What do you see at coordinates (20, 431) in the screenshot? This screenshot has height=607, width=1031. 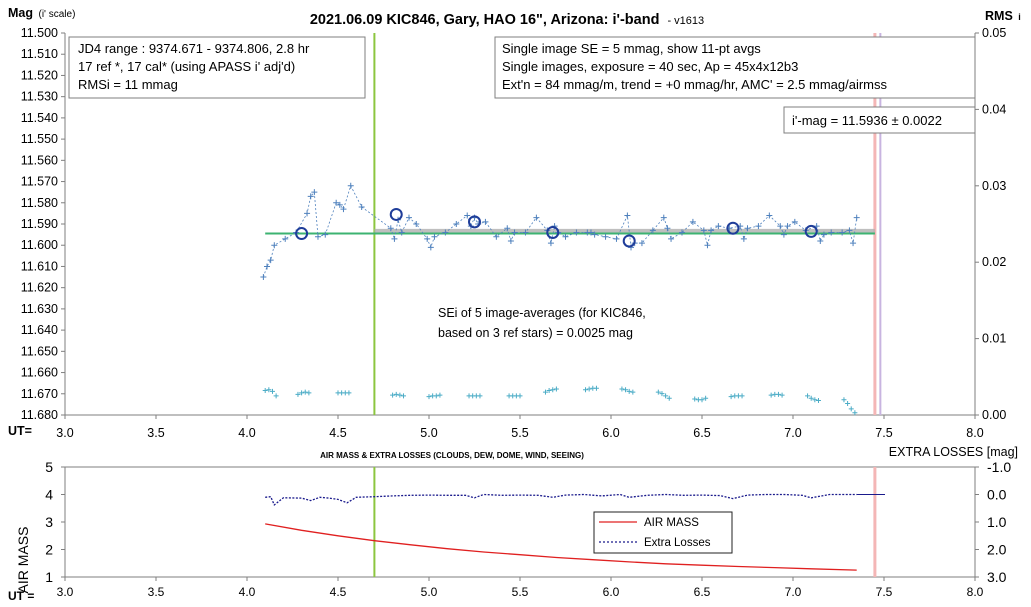 I see `x-axis-label: UT=` at bounding box center [20, 431].